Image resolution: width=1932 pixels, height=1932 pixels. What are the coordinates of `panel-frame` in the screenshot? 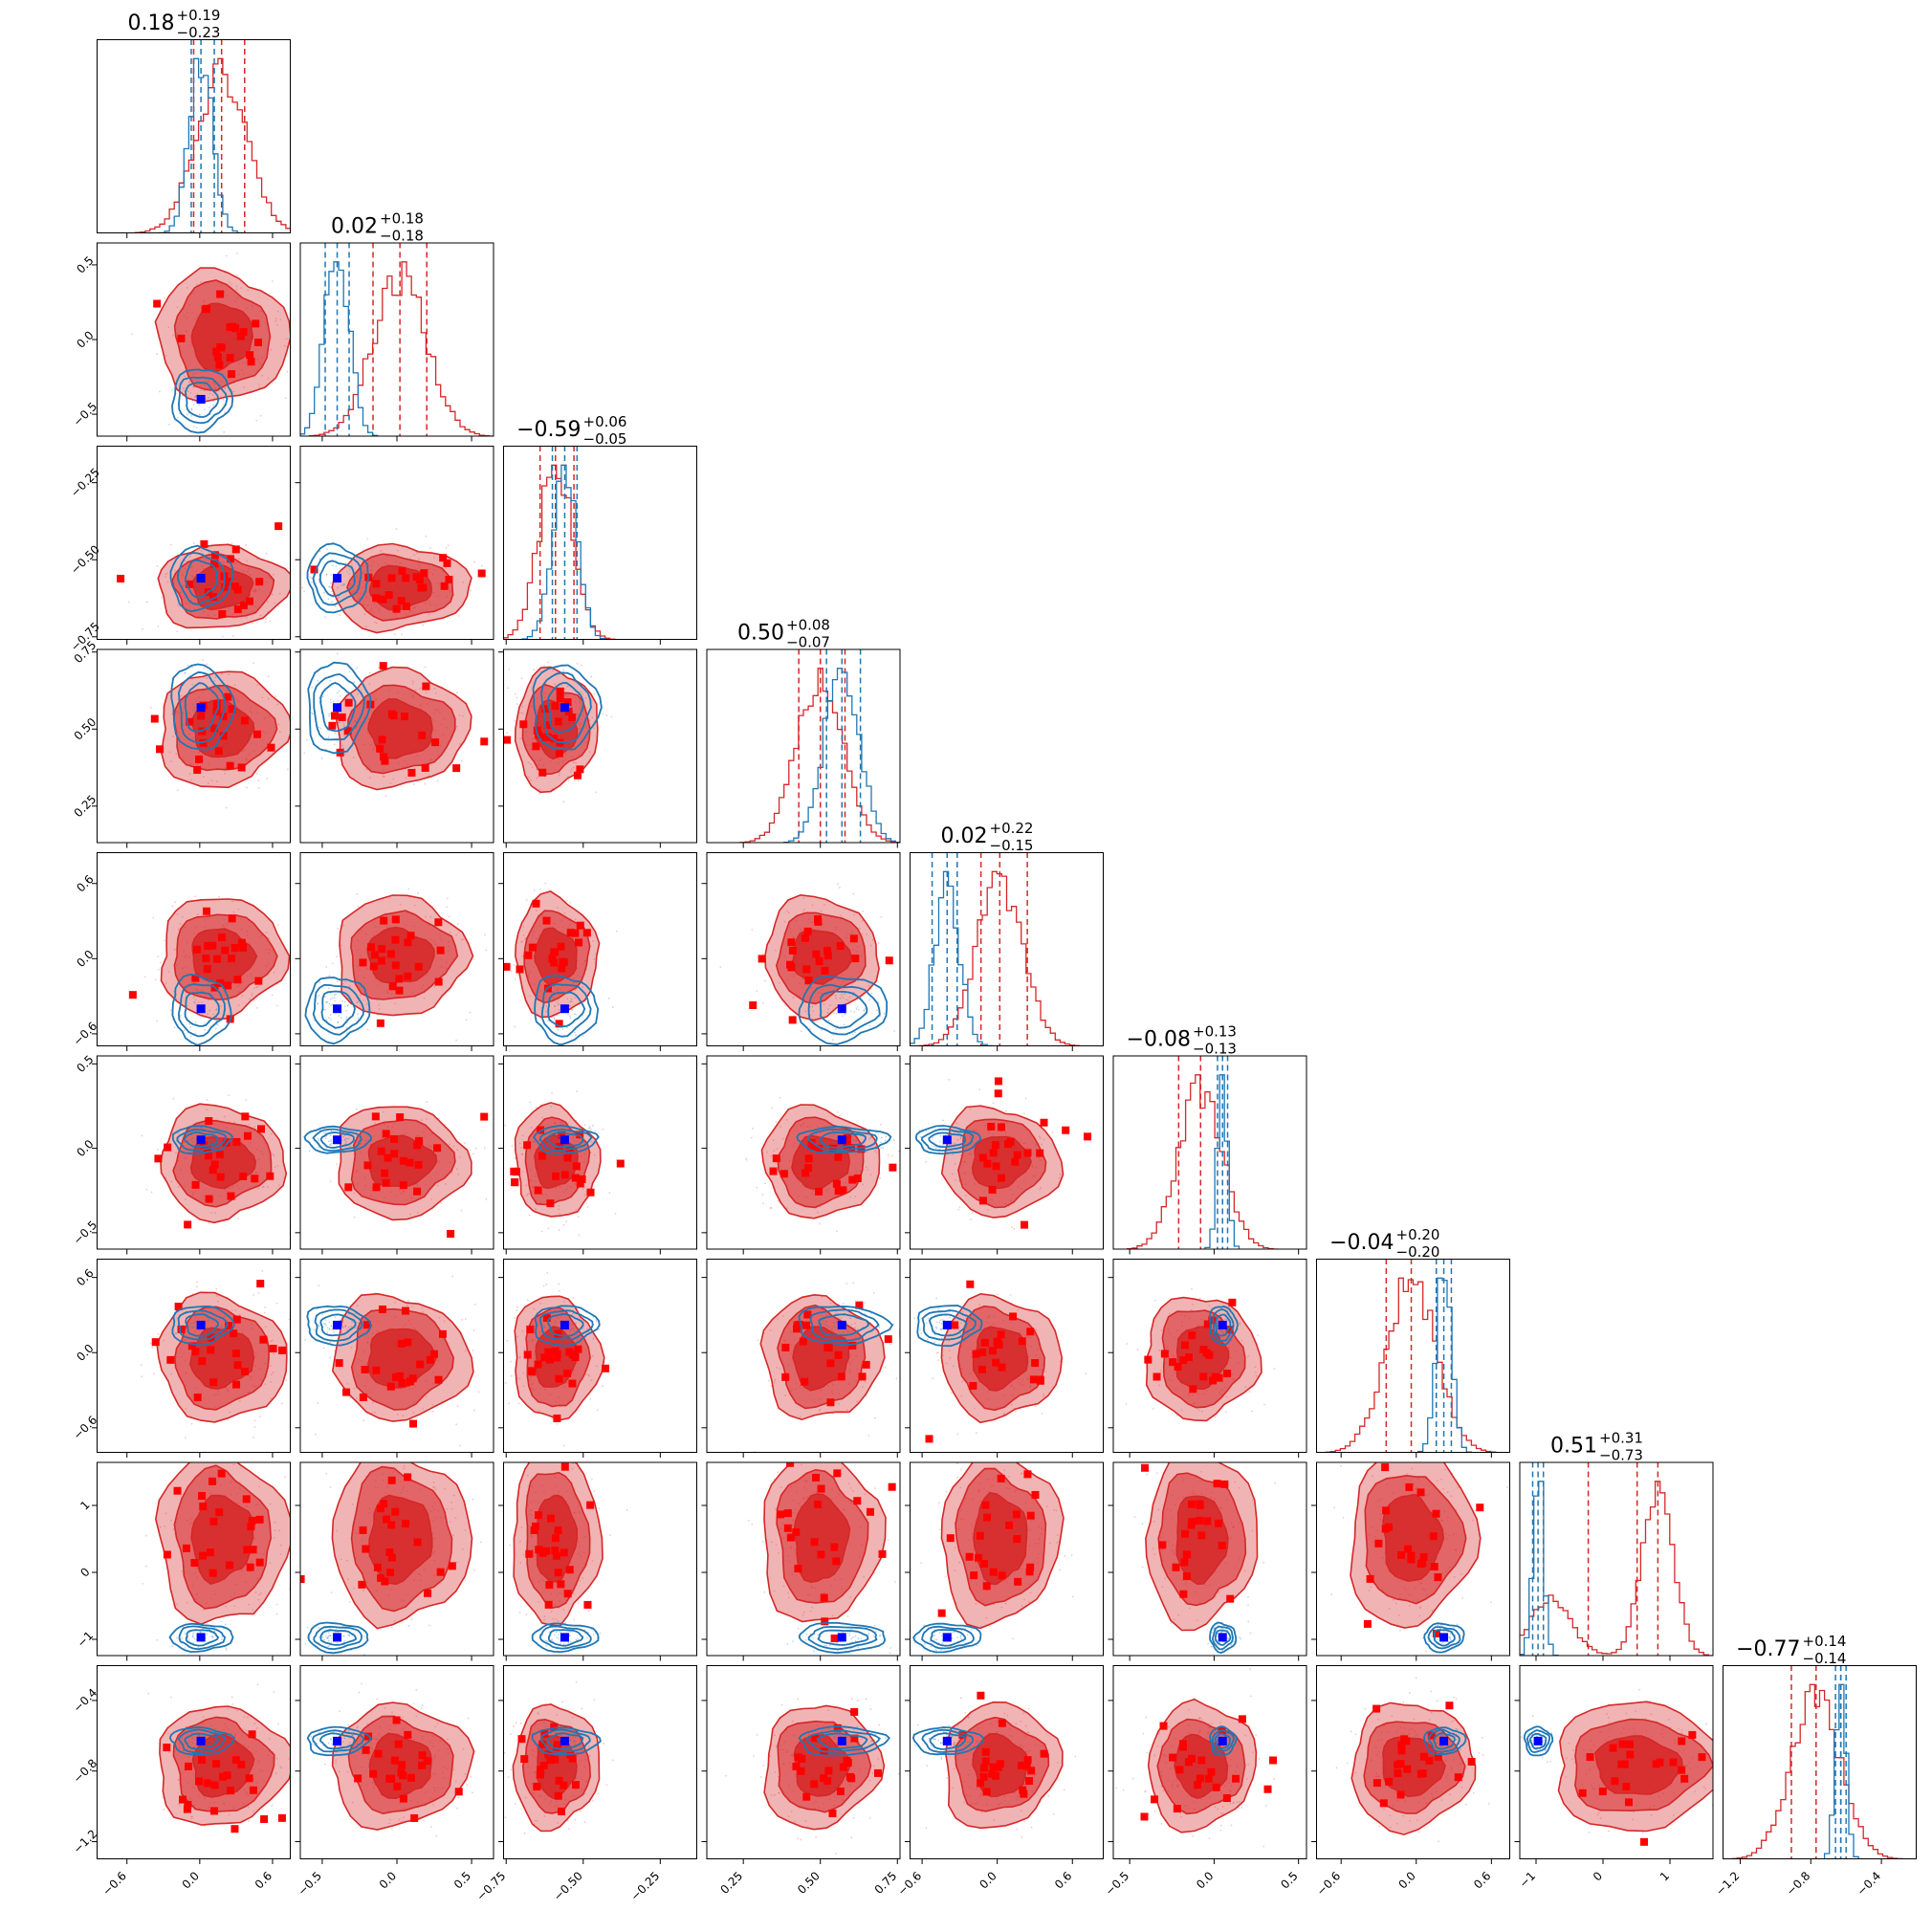 It's located at (194, 339).